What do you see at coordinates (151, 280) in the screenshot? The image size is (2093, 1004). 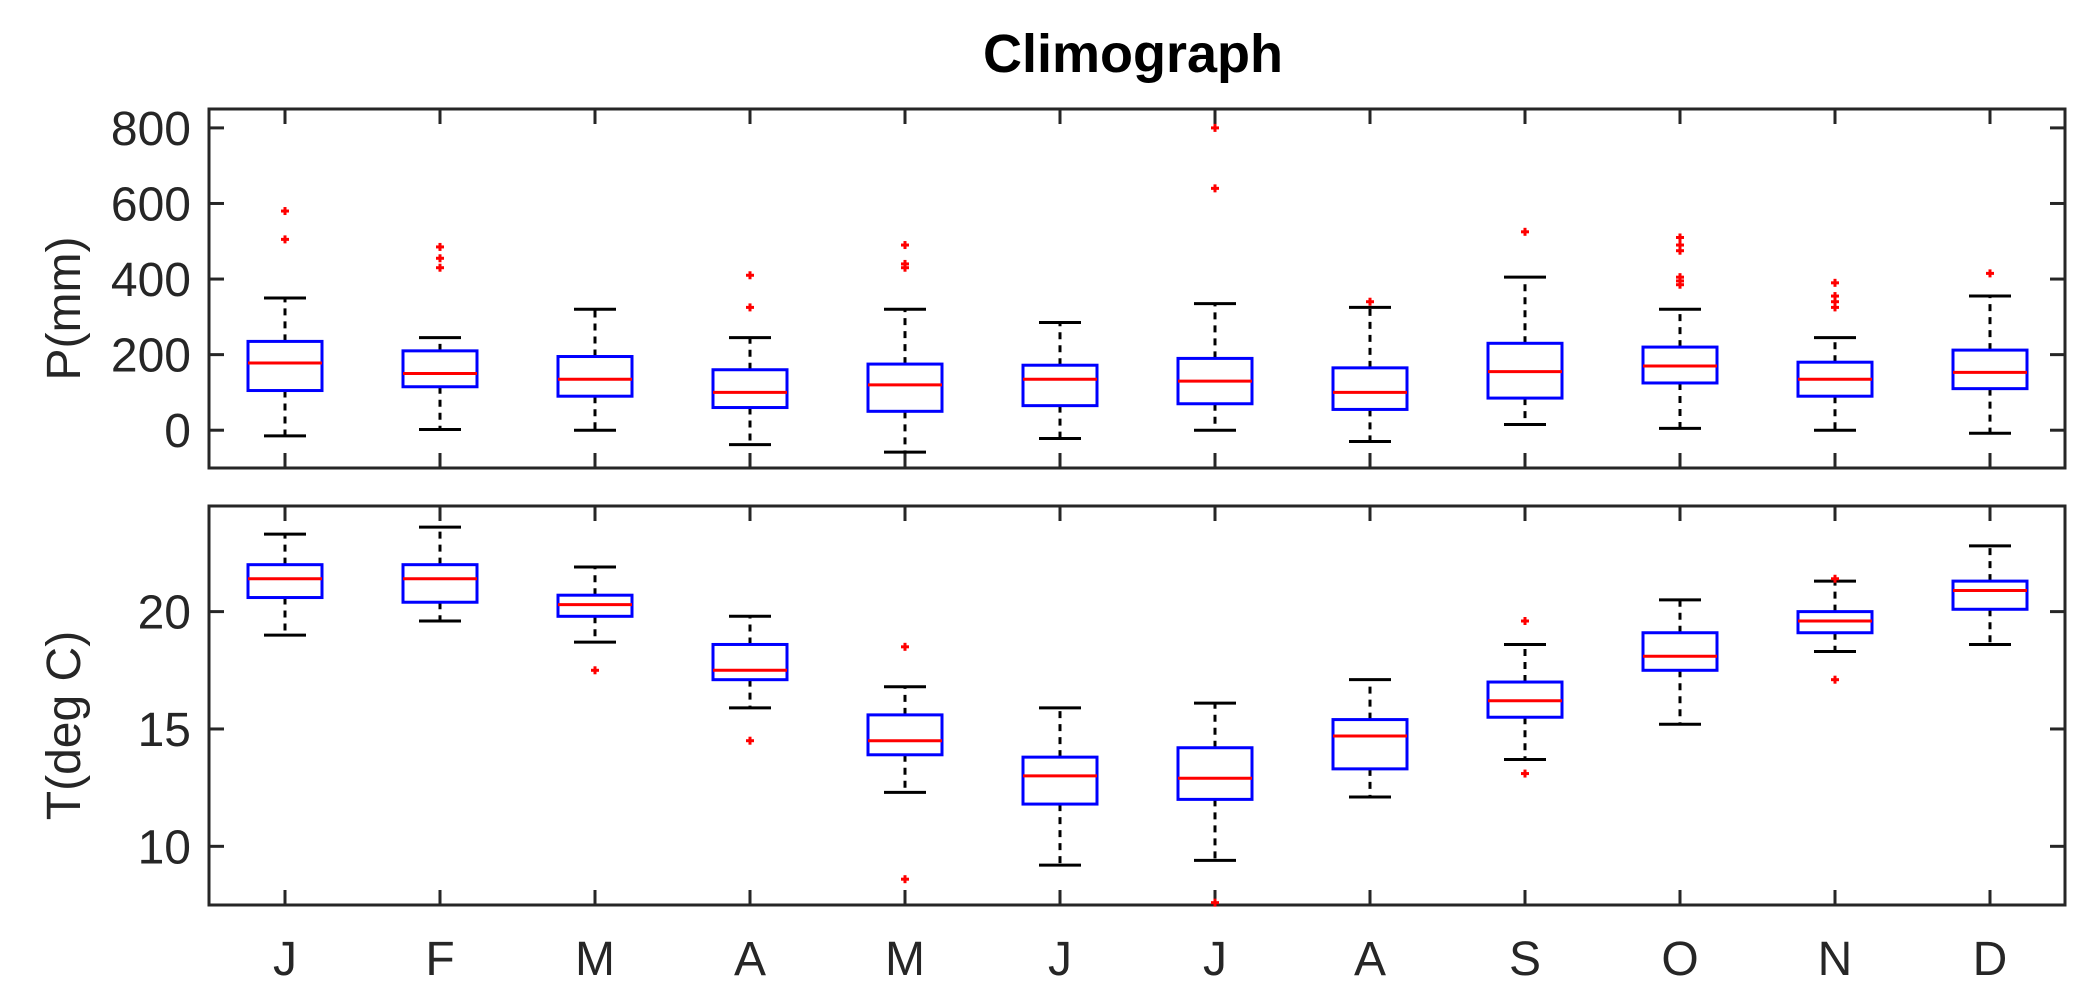 I see `y-tick-label: 400` at bounding box center [151, 280].